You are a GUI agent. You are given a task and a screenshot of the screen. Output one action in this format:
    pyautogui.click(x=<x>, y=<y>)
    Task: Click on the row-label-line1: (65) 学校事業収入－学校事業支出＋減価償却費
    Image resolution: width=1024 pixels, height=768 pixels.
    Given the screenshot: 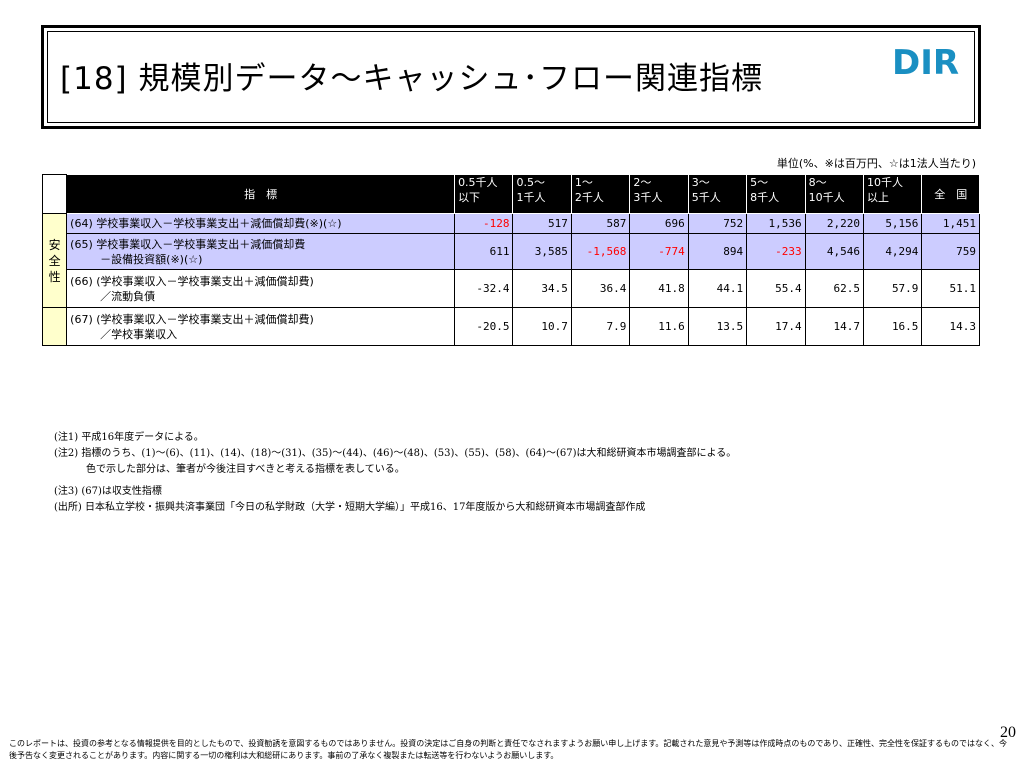 What is the action you would take?
    pyautogui.click(x=188, y=244)
    